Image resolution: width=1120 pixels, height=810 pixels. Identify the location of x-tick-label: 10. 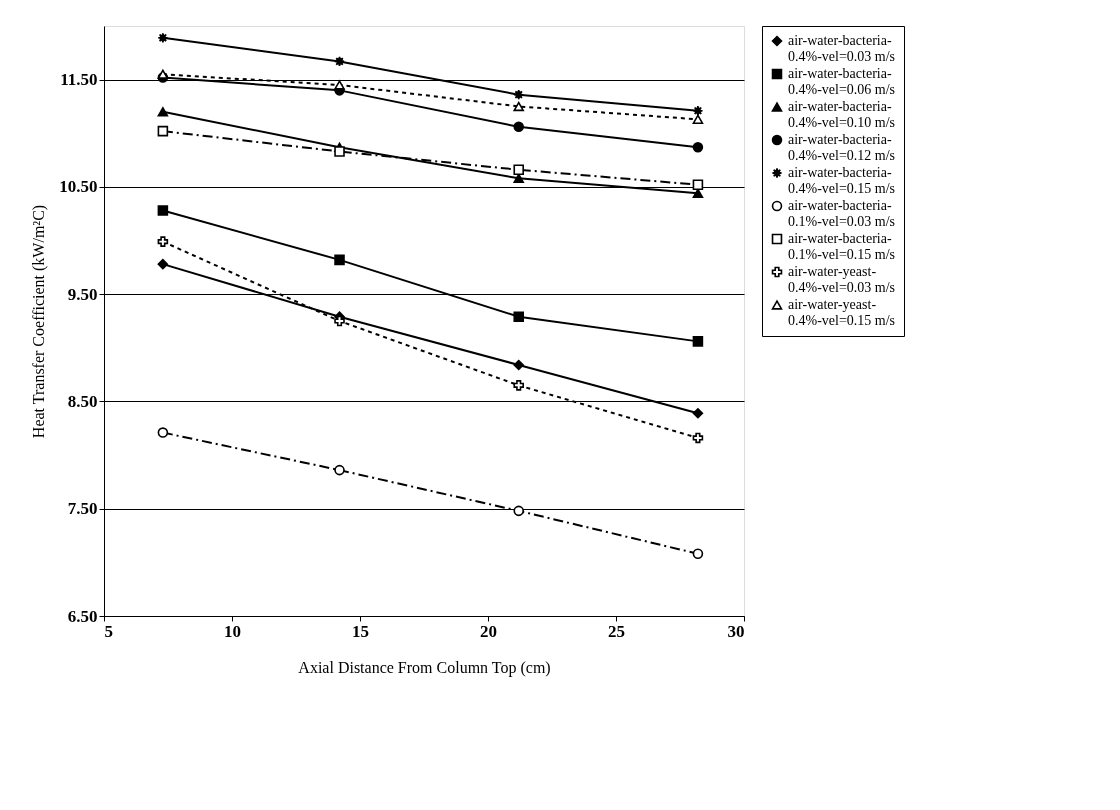
(232, 631).